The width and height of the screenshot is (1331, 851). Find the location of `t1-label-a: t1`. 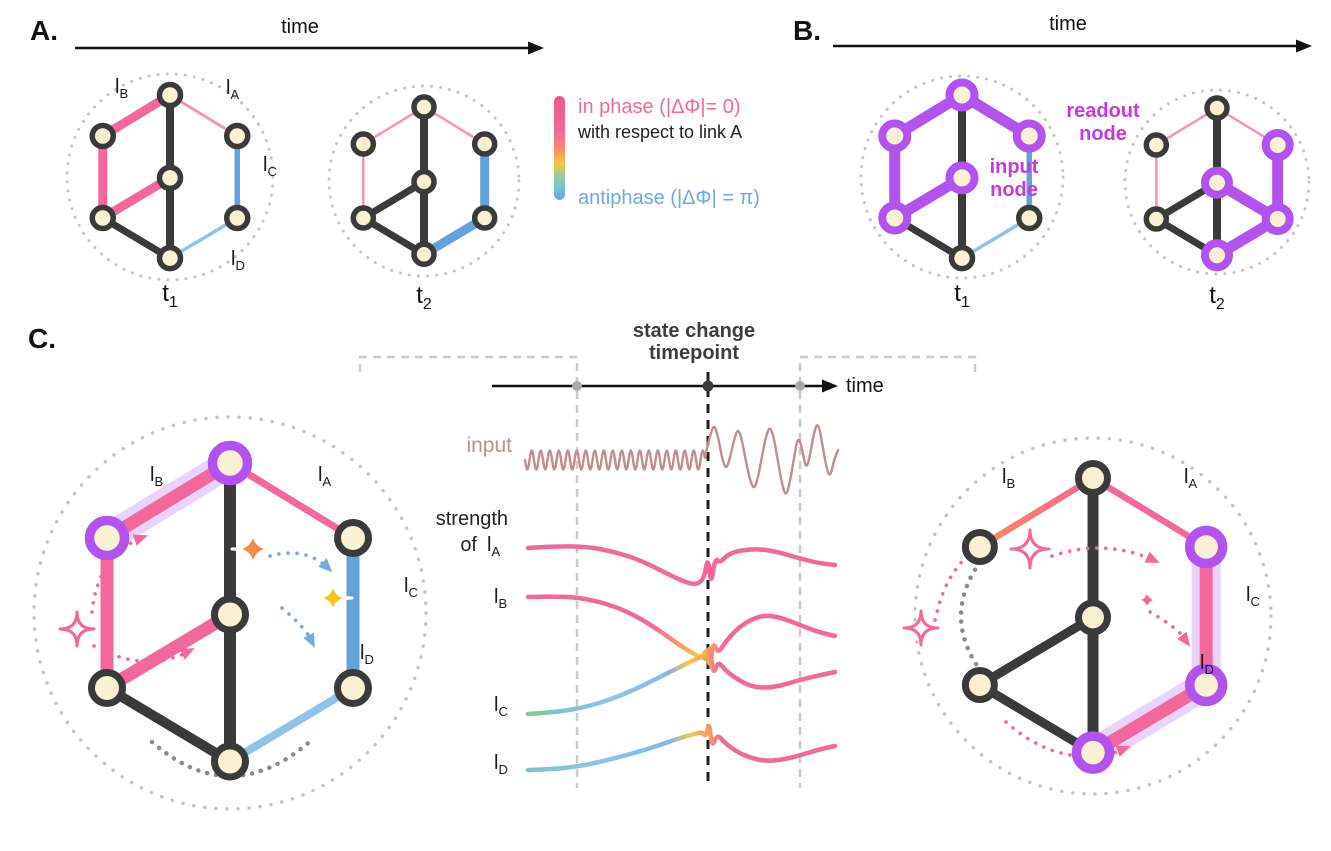

t1-label-a: t1 is located at coordinates (170, 295).